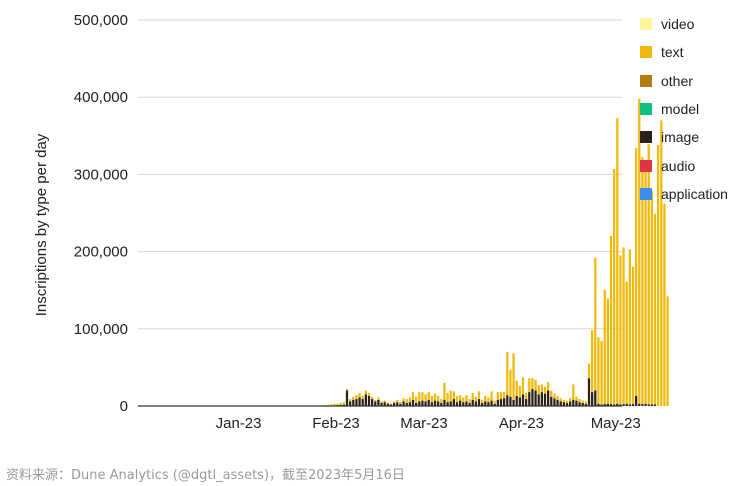 This screenshot has width=746, height=486. Describe the element at coordinates (678, 165) in the screenshot. I see `legend-label: audio` at that location.